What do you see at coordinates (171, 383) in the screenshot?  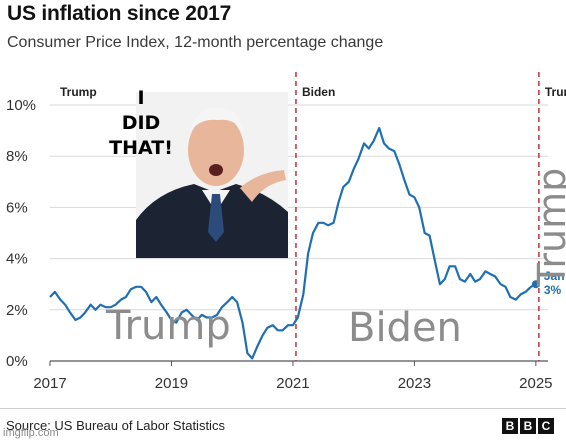 I see `x-tick-label: 2019` at bounding box center [171, 383].